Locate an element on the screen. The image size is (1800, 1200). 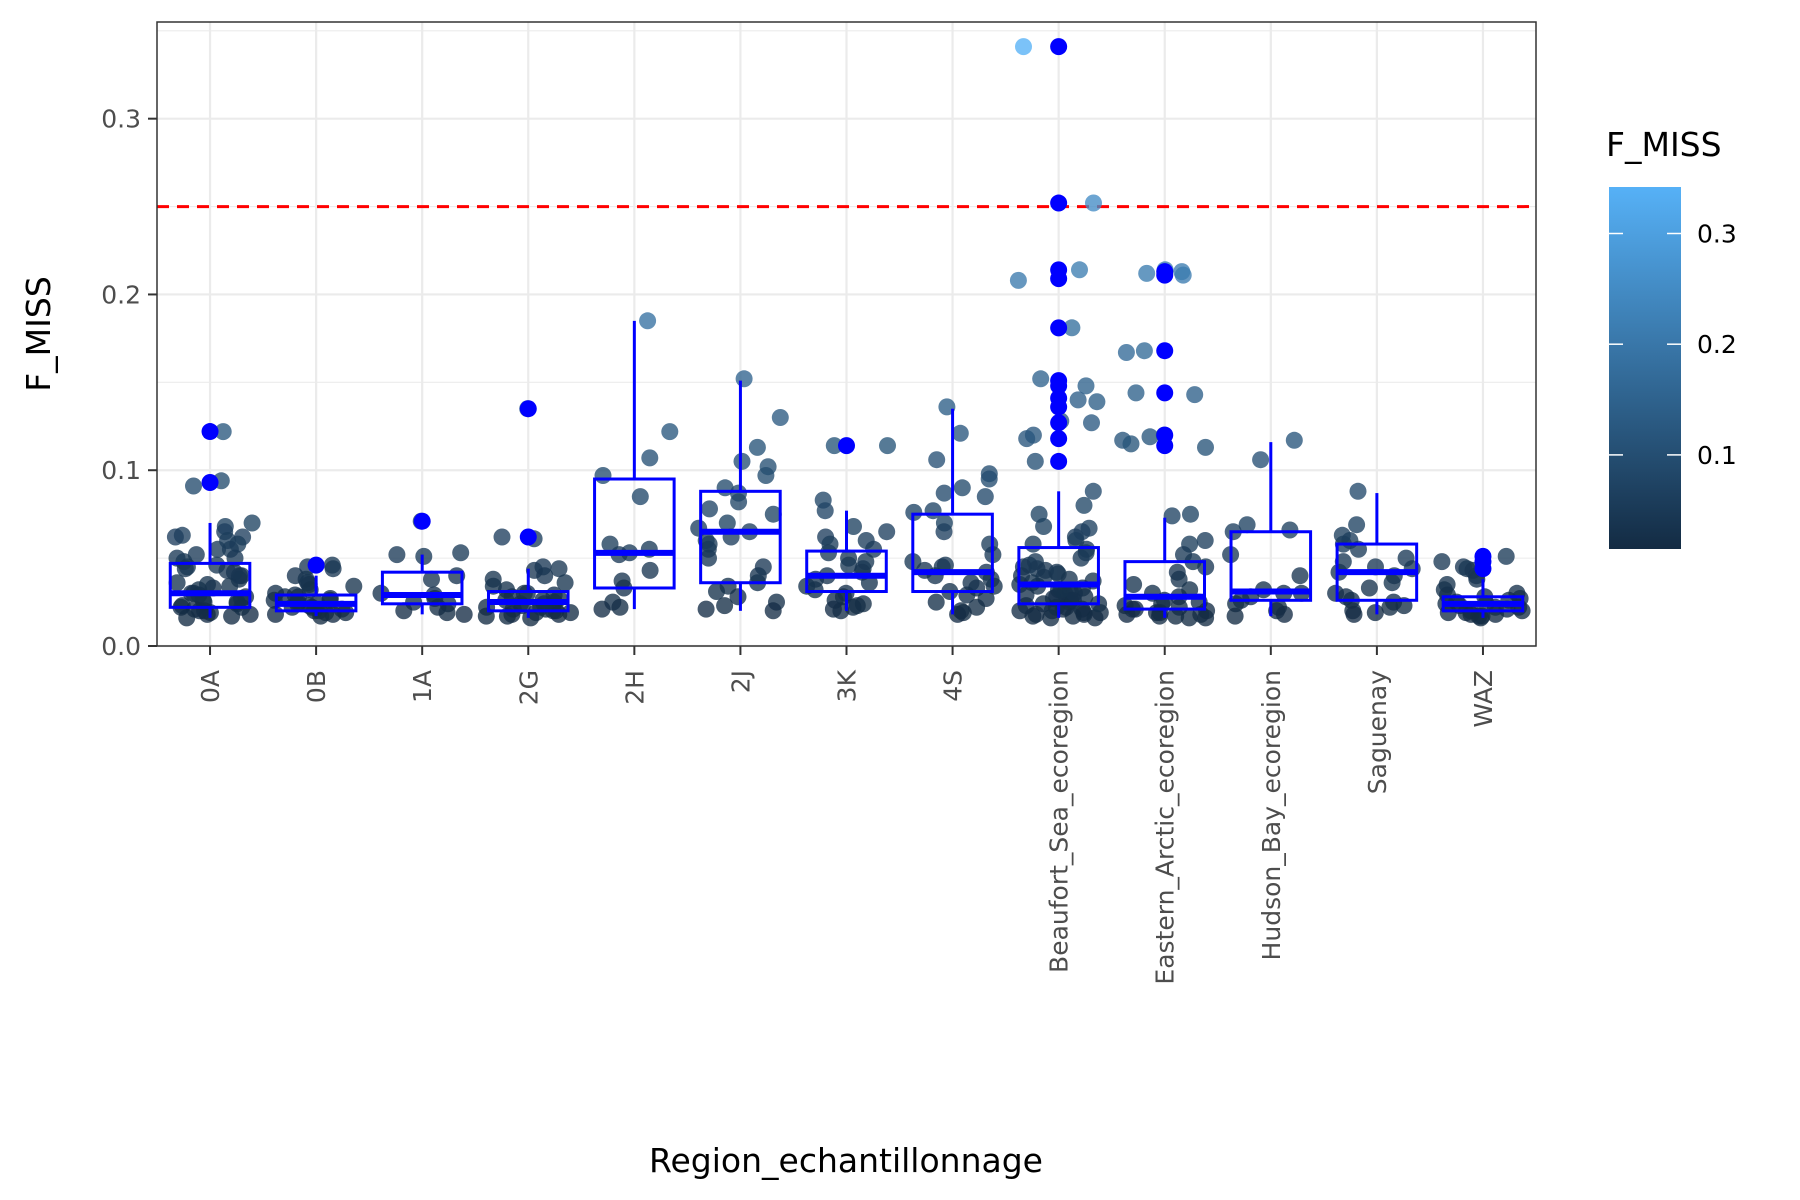
box-3K is located at coordinates (846, 524).